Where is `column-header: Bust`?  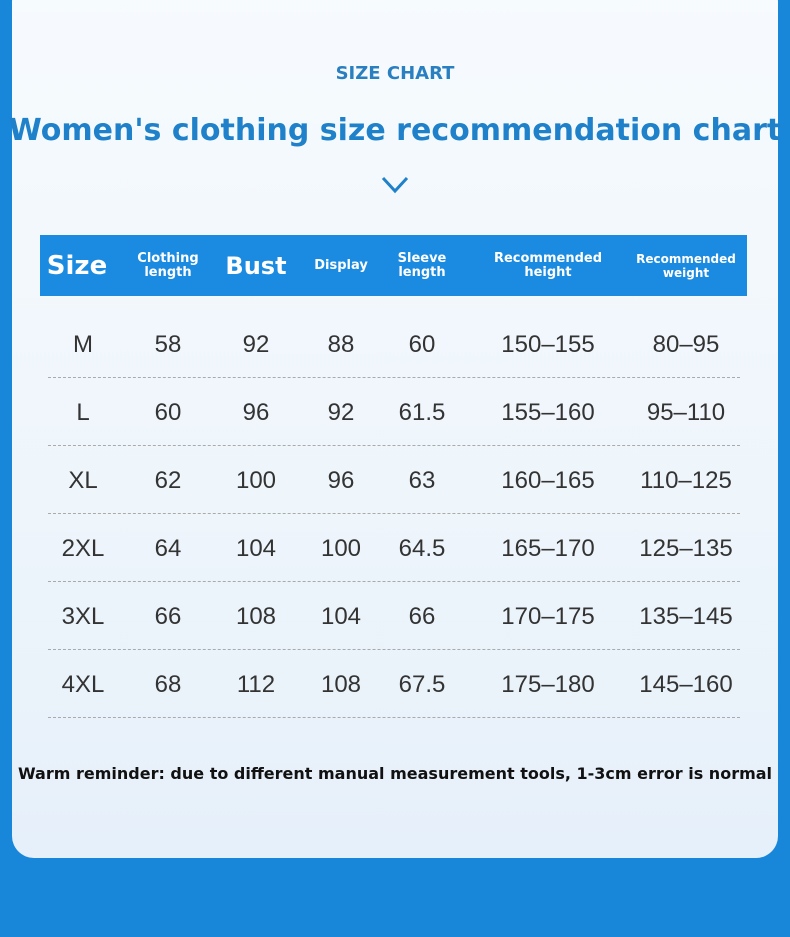 column-header: Bust is located at coordinates (256, 265).